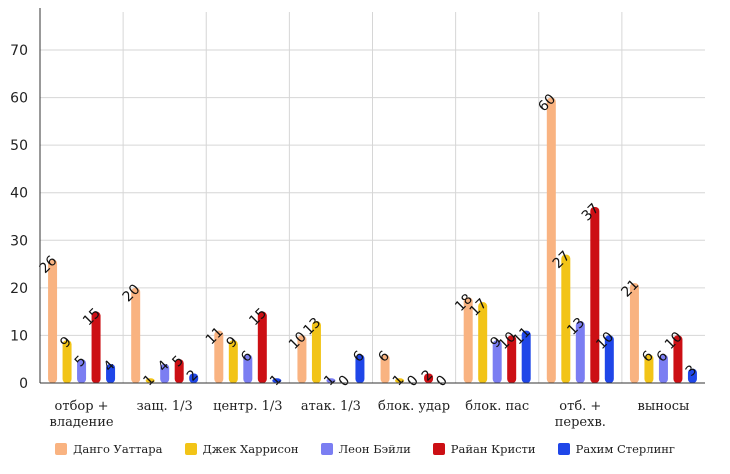 The image size is (730, 474). I want to click on y-tick-label: 50, so click(19, 146).